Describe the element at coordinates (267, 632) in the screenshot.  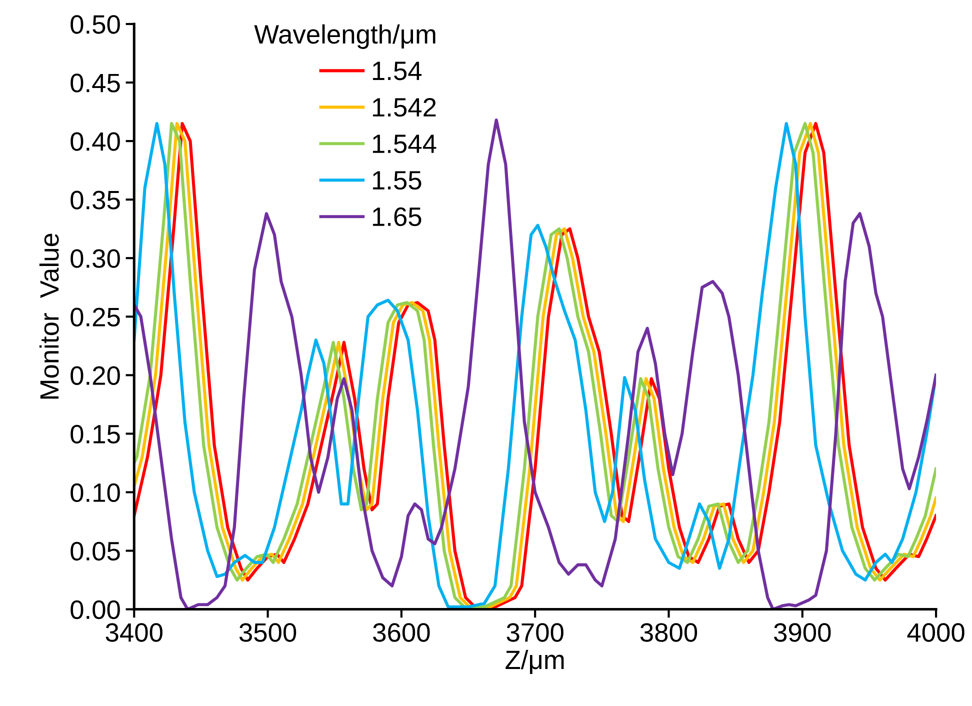
I see `x-tick-label: 3500` at that location.